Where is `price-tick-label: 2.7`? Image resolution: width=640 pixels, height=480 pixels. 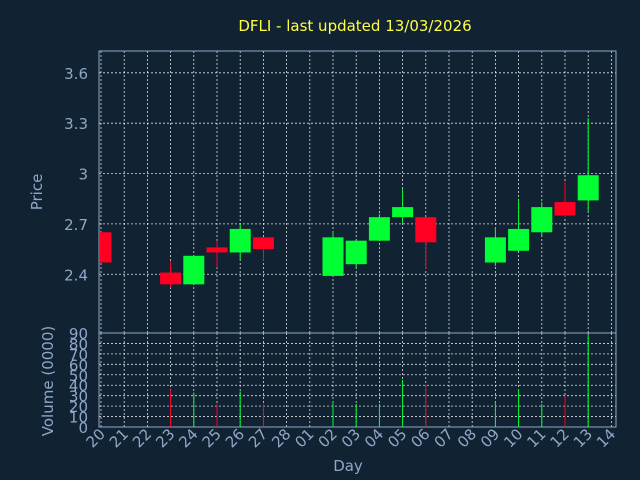
price-tick-label: 2.7 is located at coordinates (76, 225).